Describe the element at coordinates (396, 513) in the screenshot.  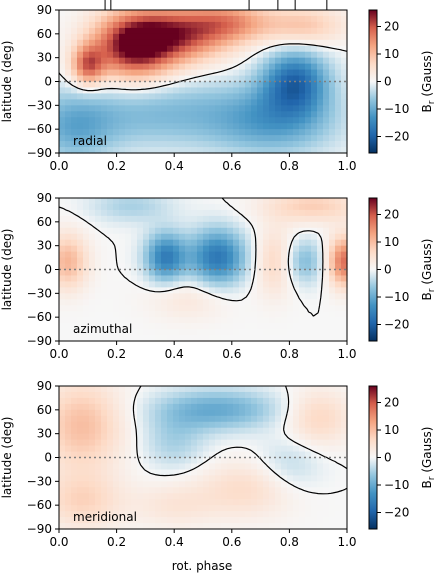
I see `colorbar-tick-label: −20` at that location.